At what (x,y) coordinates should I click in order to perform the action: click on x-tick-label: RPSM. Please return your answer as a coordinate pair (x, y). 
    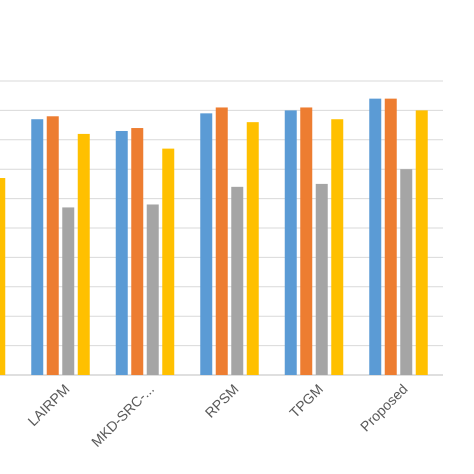
    Looking at the image, I should click on (222, 401).